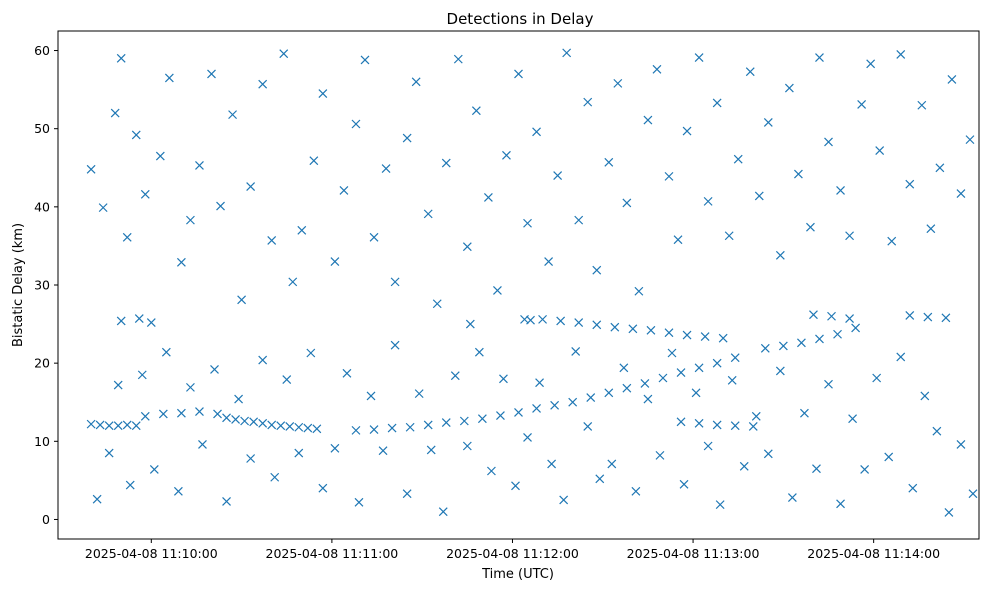 This screenshot has width=989, height=590. What do you see at coordinates (873, 553) in the screenshot?
I see `x-tick-label: 2025-04-08 11:14:00` at bounding box center [873, 553].